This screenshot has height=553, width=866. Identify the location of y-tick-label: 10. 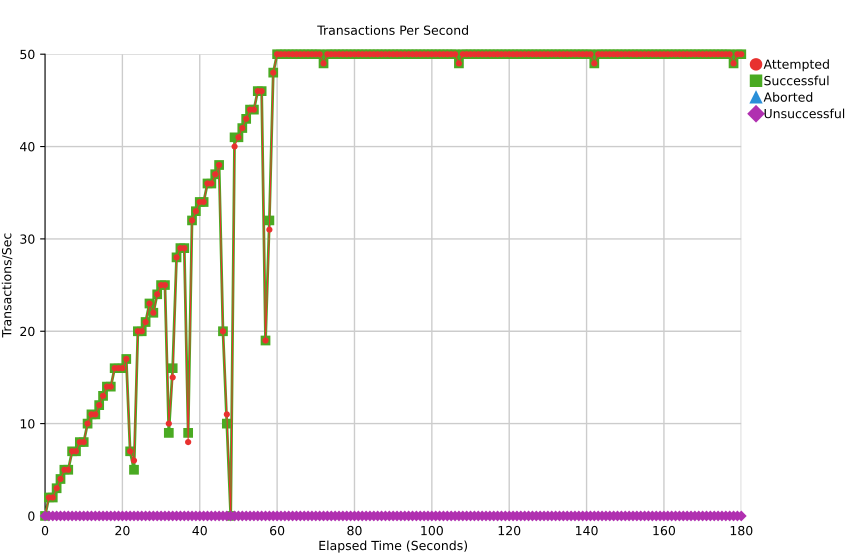
(27, 424).